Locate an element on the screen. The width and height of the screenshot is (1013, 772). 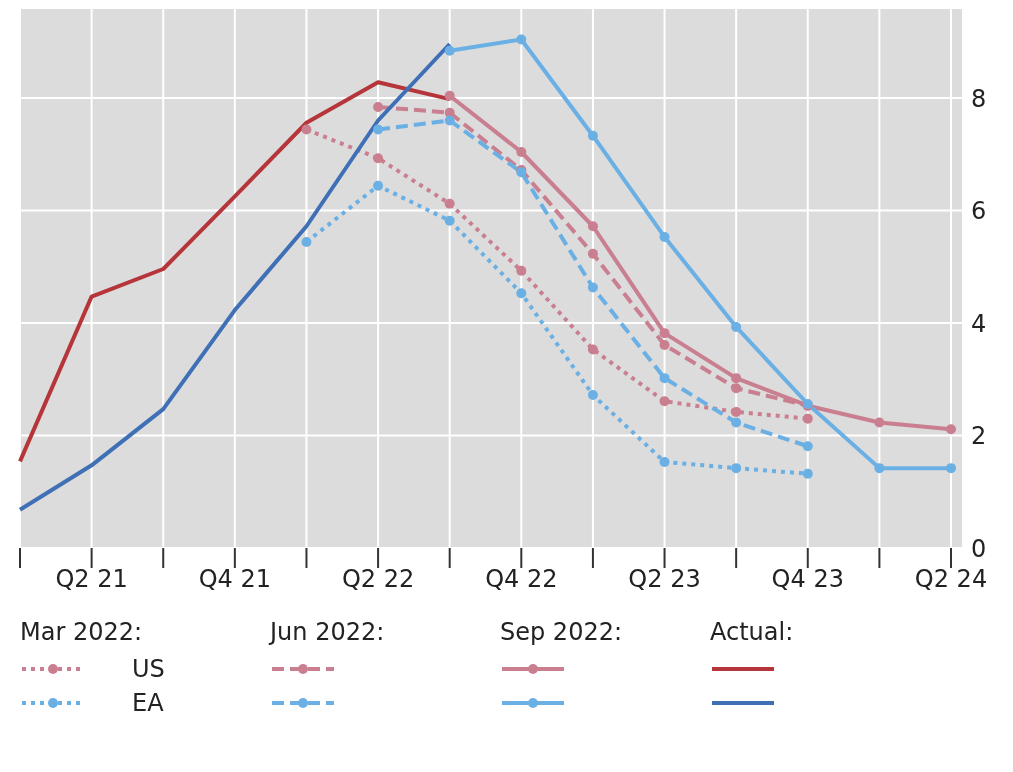
x-tick-label: Q2 23 is located at coordinates (664, 579).